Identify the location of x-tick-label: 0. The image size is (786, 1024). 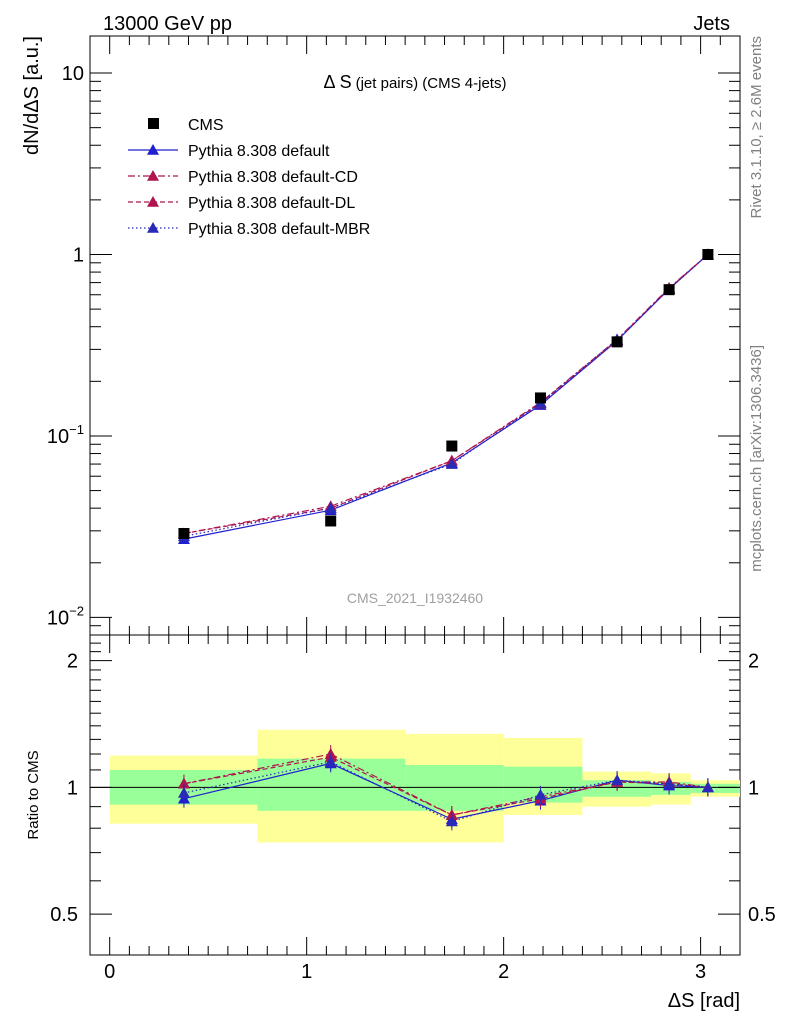
(109, 972).